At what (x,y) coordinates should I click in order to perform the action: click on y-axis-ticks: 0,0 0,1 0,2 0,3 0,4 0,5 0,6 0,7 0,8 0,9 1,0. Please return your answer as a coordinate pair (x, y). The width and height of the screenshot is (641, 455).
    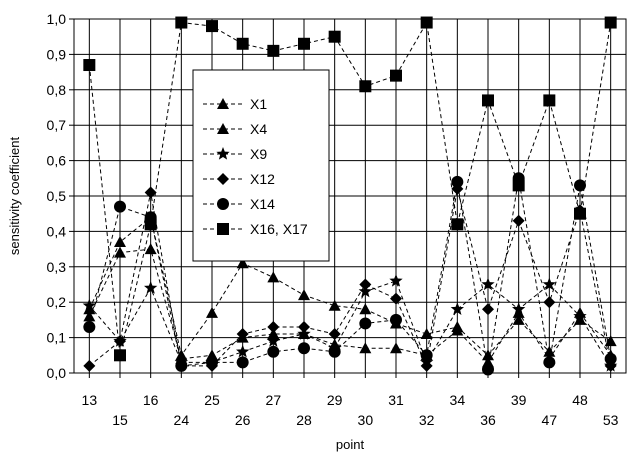
    Looking at the image, I should click on (60, 196).